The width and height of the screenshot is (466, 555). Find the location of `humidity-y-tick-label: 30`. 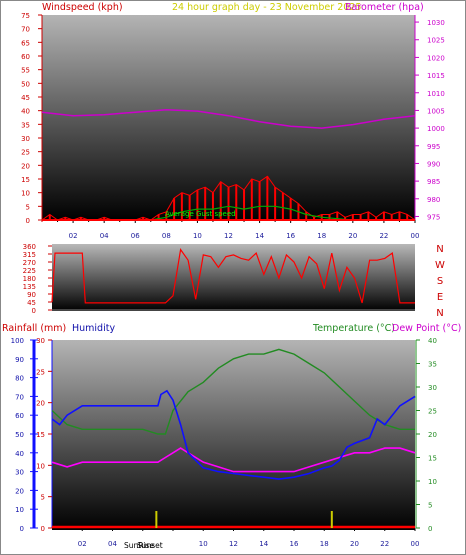

humidity-y-tick-label: 30 is located at coordinates (19, 473).